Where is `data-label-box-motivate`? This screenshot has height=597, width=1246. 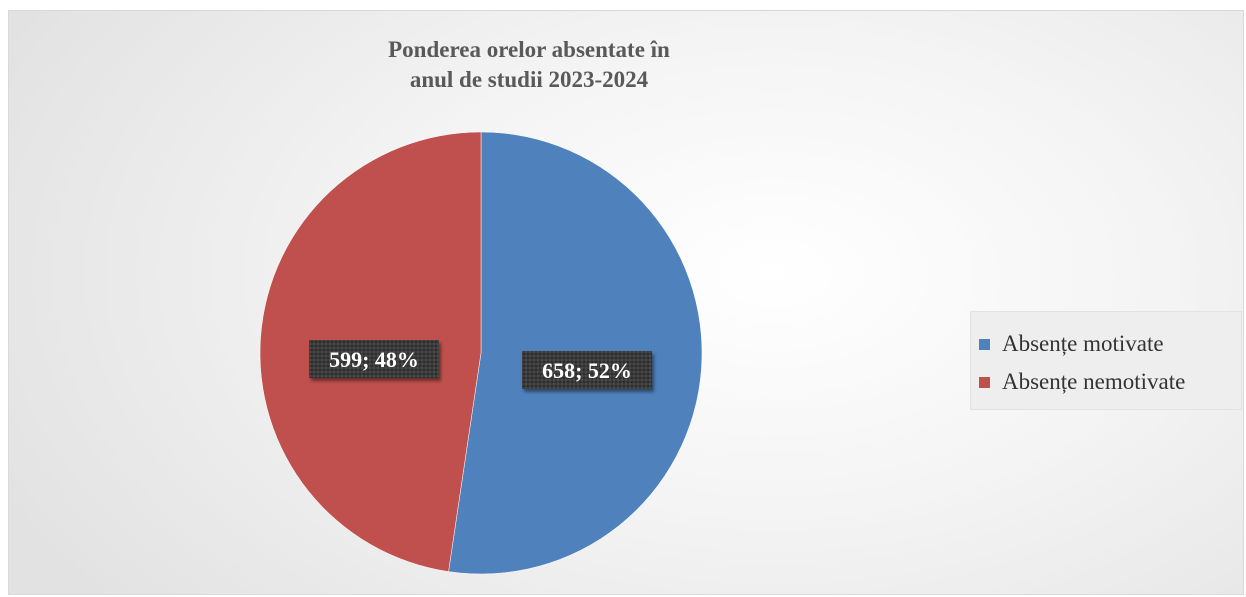
data-label-box-motivate is located at coordinates (587, 370).